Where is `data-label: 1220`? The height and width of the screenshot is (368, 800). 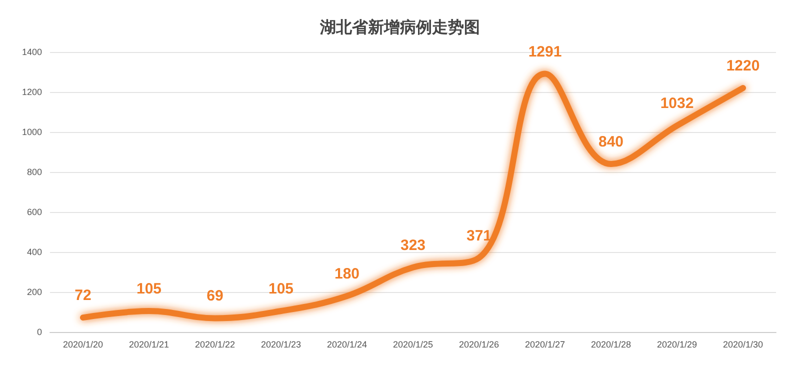
data-label: 1220 is located at coordinates (743, 66).